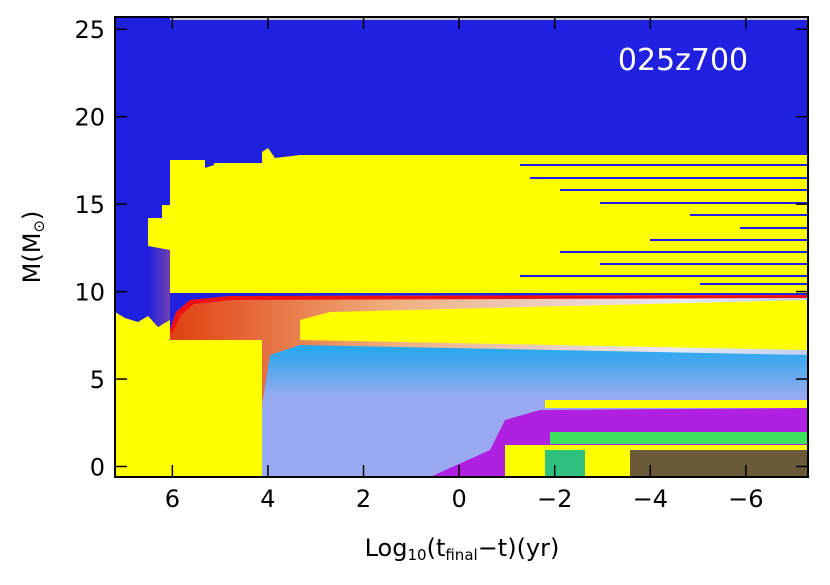 Image resolution: width=830 pixels, height=585 pixels. What do you see at coordinates (39, 226) in the screenshot?
I see `label-part: ⊙` at bounding box center [39, 226].